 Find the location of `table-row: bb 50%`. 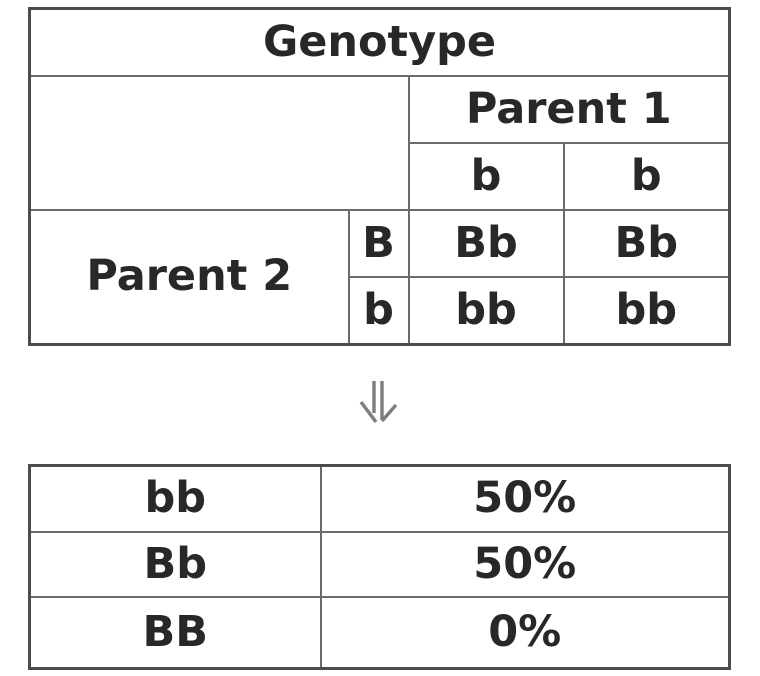

table-row: bb 50% is located at coordinates (379, 498).